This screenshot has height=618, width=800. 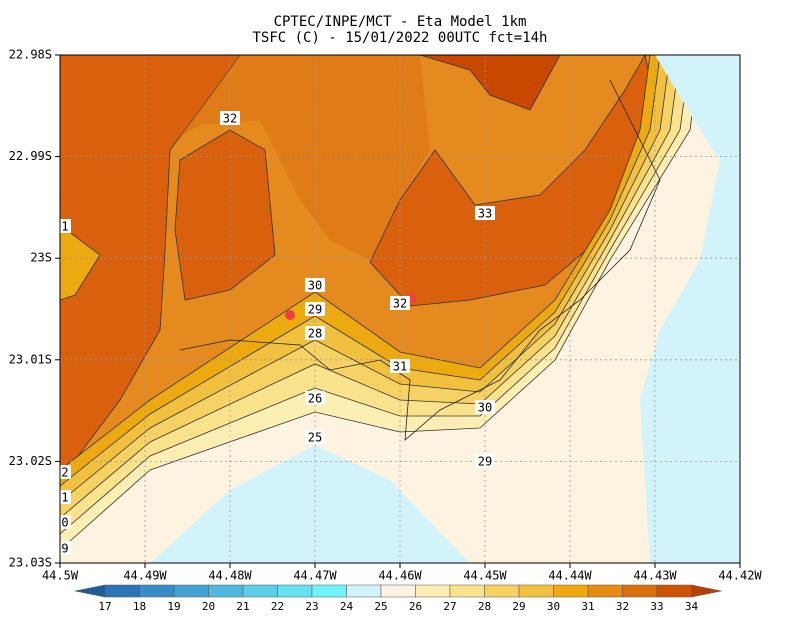 What do you see at coordinates (692, 606) in the screenshot?
I see `colorbar-label: 34` at bounding box center [692, 606].